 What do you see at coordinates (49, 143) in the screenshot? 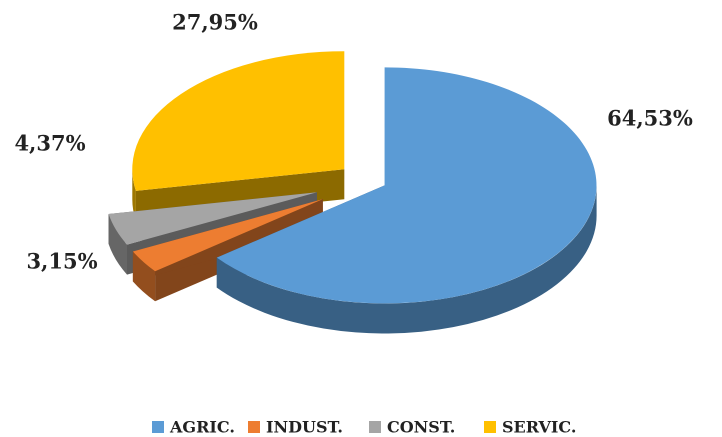
I see `data-label: 4,37%` at bounding box center [49, 143].